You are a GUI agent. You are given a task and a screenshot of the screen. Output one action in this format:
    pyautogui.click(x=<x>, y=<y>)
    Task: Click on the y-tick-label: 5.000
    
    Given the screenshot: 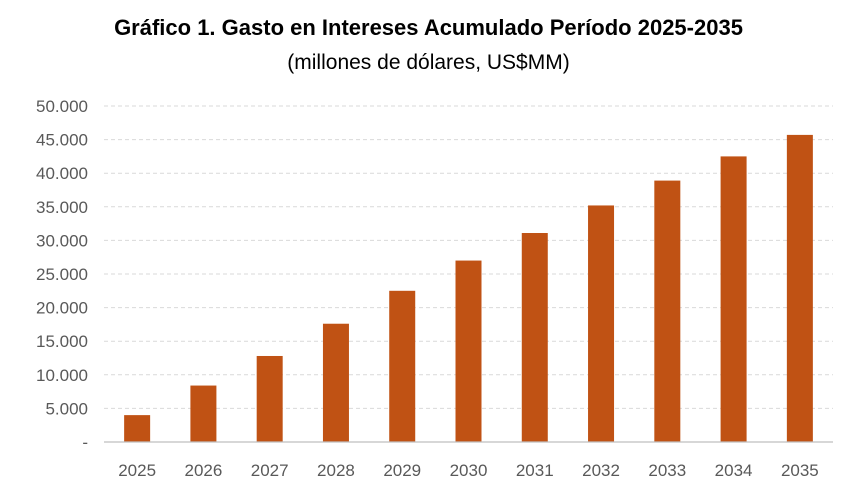 What is the action you would take?
    pyautogui.click(x=66, y=408)
    